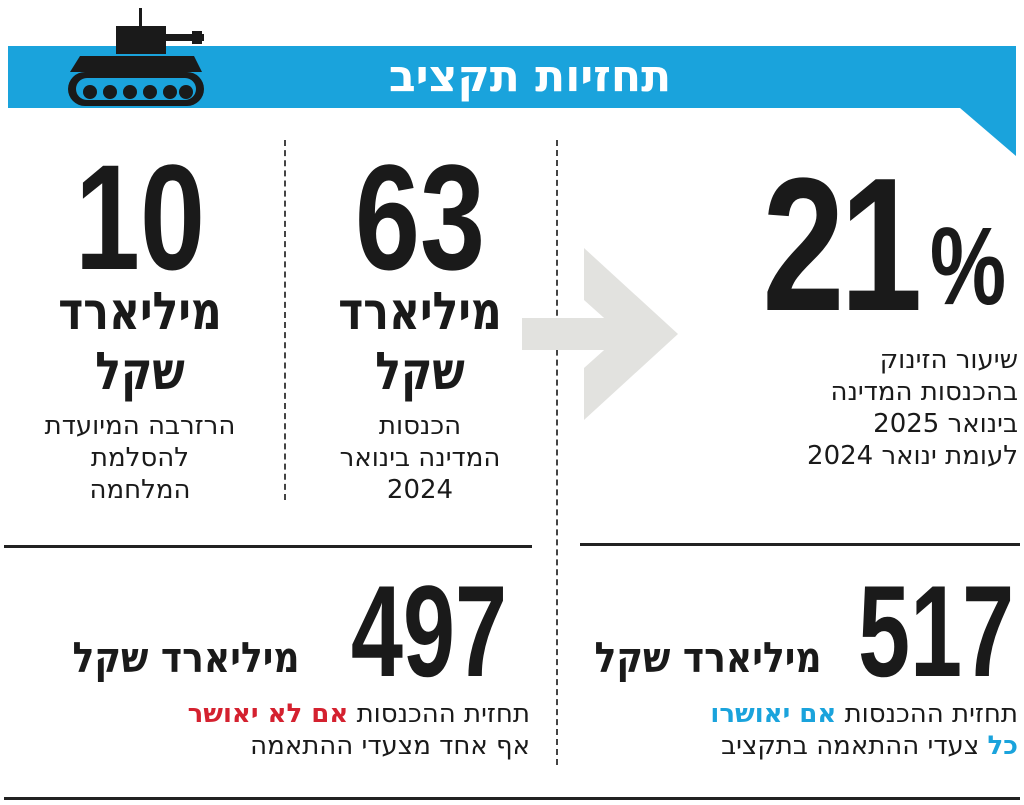 The height and width of the screenshot is (805, 1024). I want to click on divider-vertical-left, so click(285, 320).